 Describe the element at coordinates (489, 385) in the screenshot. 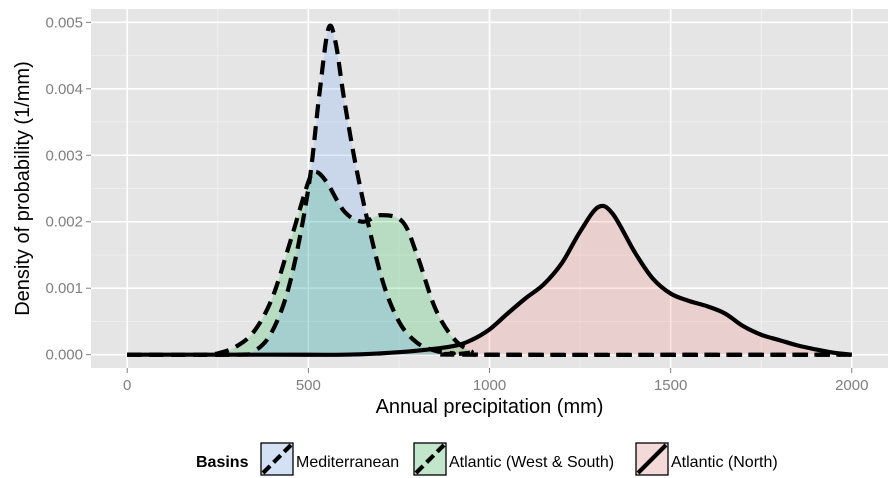

I see `x-tick-label: 1000` at that location.